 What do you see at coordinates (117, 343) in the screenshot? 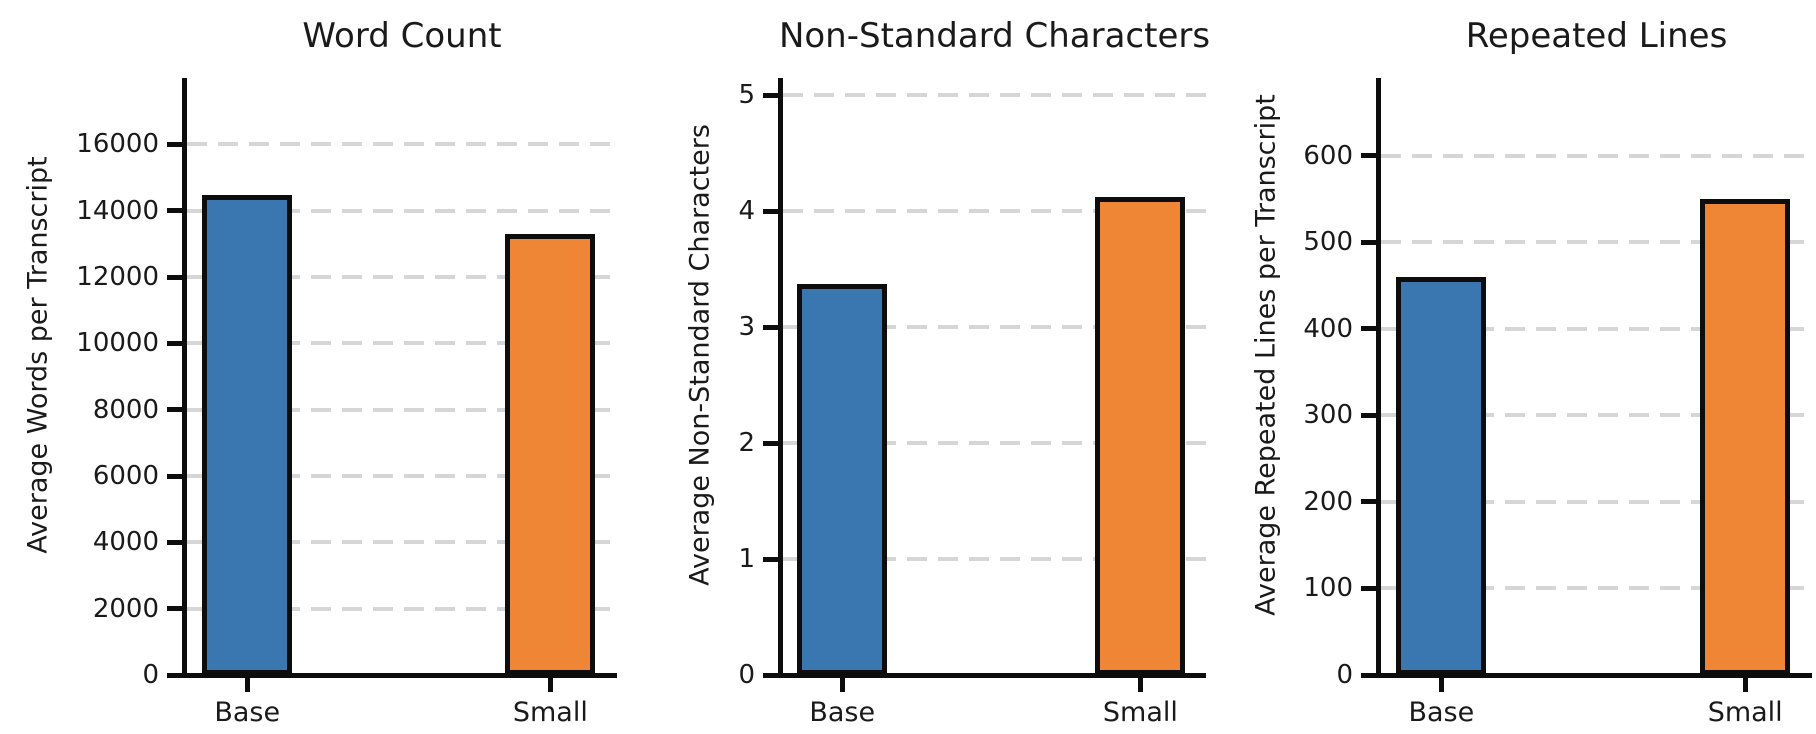
I see `y-tick-label: 10000` at bounding box center [117, 343].